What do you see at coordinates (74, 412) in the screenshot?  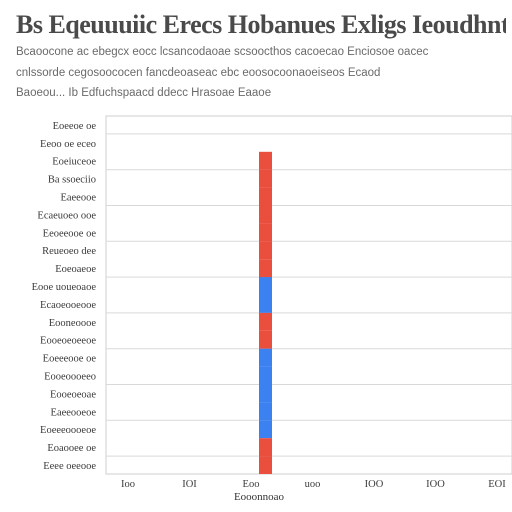 I see `category-label: Eaeeooeoe` at bounding box center [74, 412].